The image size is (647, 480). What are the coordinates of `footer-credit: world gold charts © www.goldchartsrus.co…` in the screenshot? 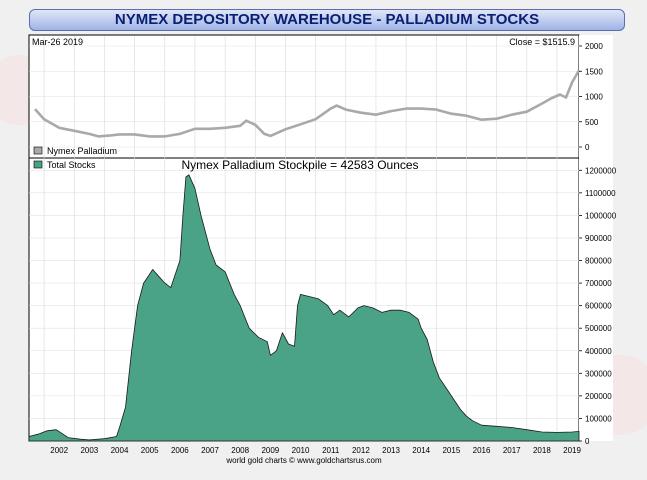 It's located at (303, 460).